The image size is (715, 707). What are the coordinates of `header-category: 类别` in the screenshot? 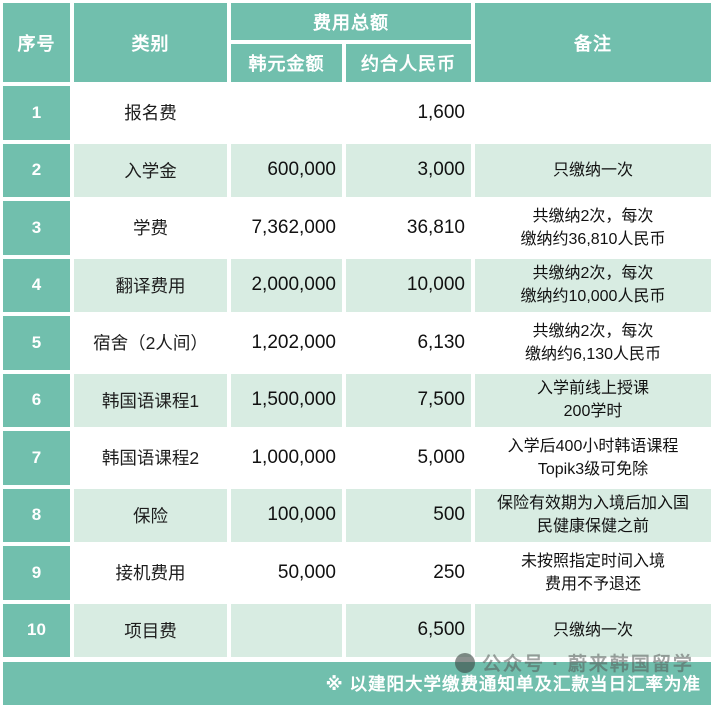 It's located at (150, 42).